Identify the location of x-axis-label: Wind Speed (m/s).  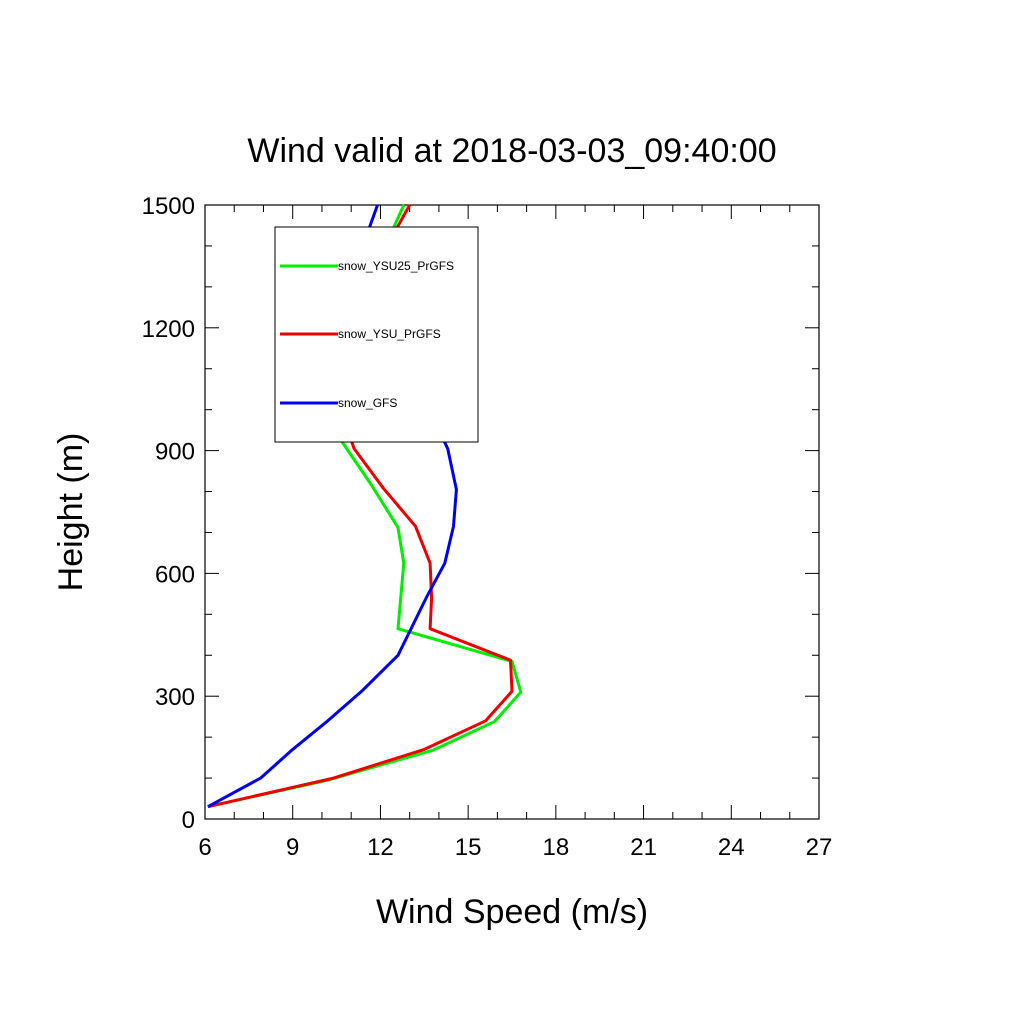
(512, 912).